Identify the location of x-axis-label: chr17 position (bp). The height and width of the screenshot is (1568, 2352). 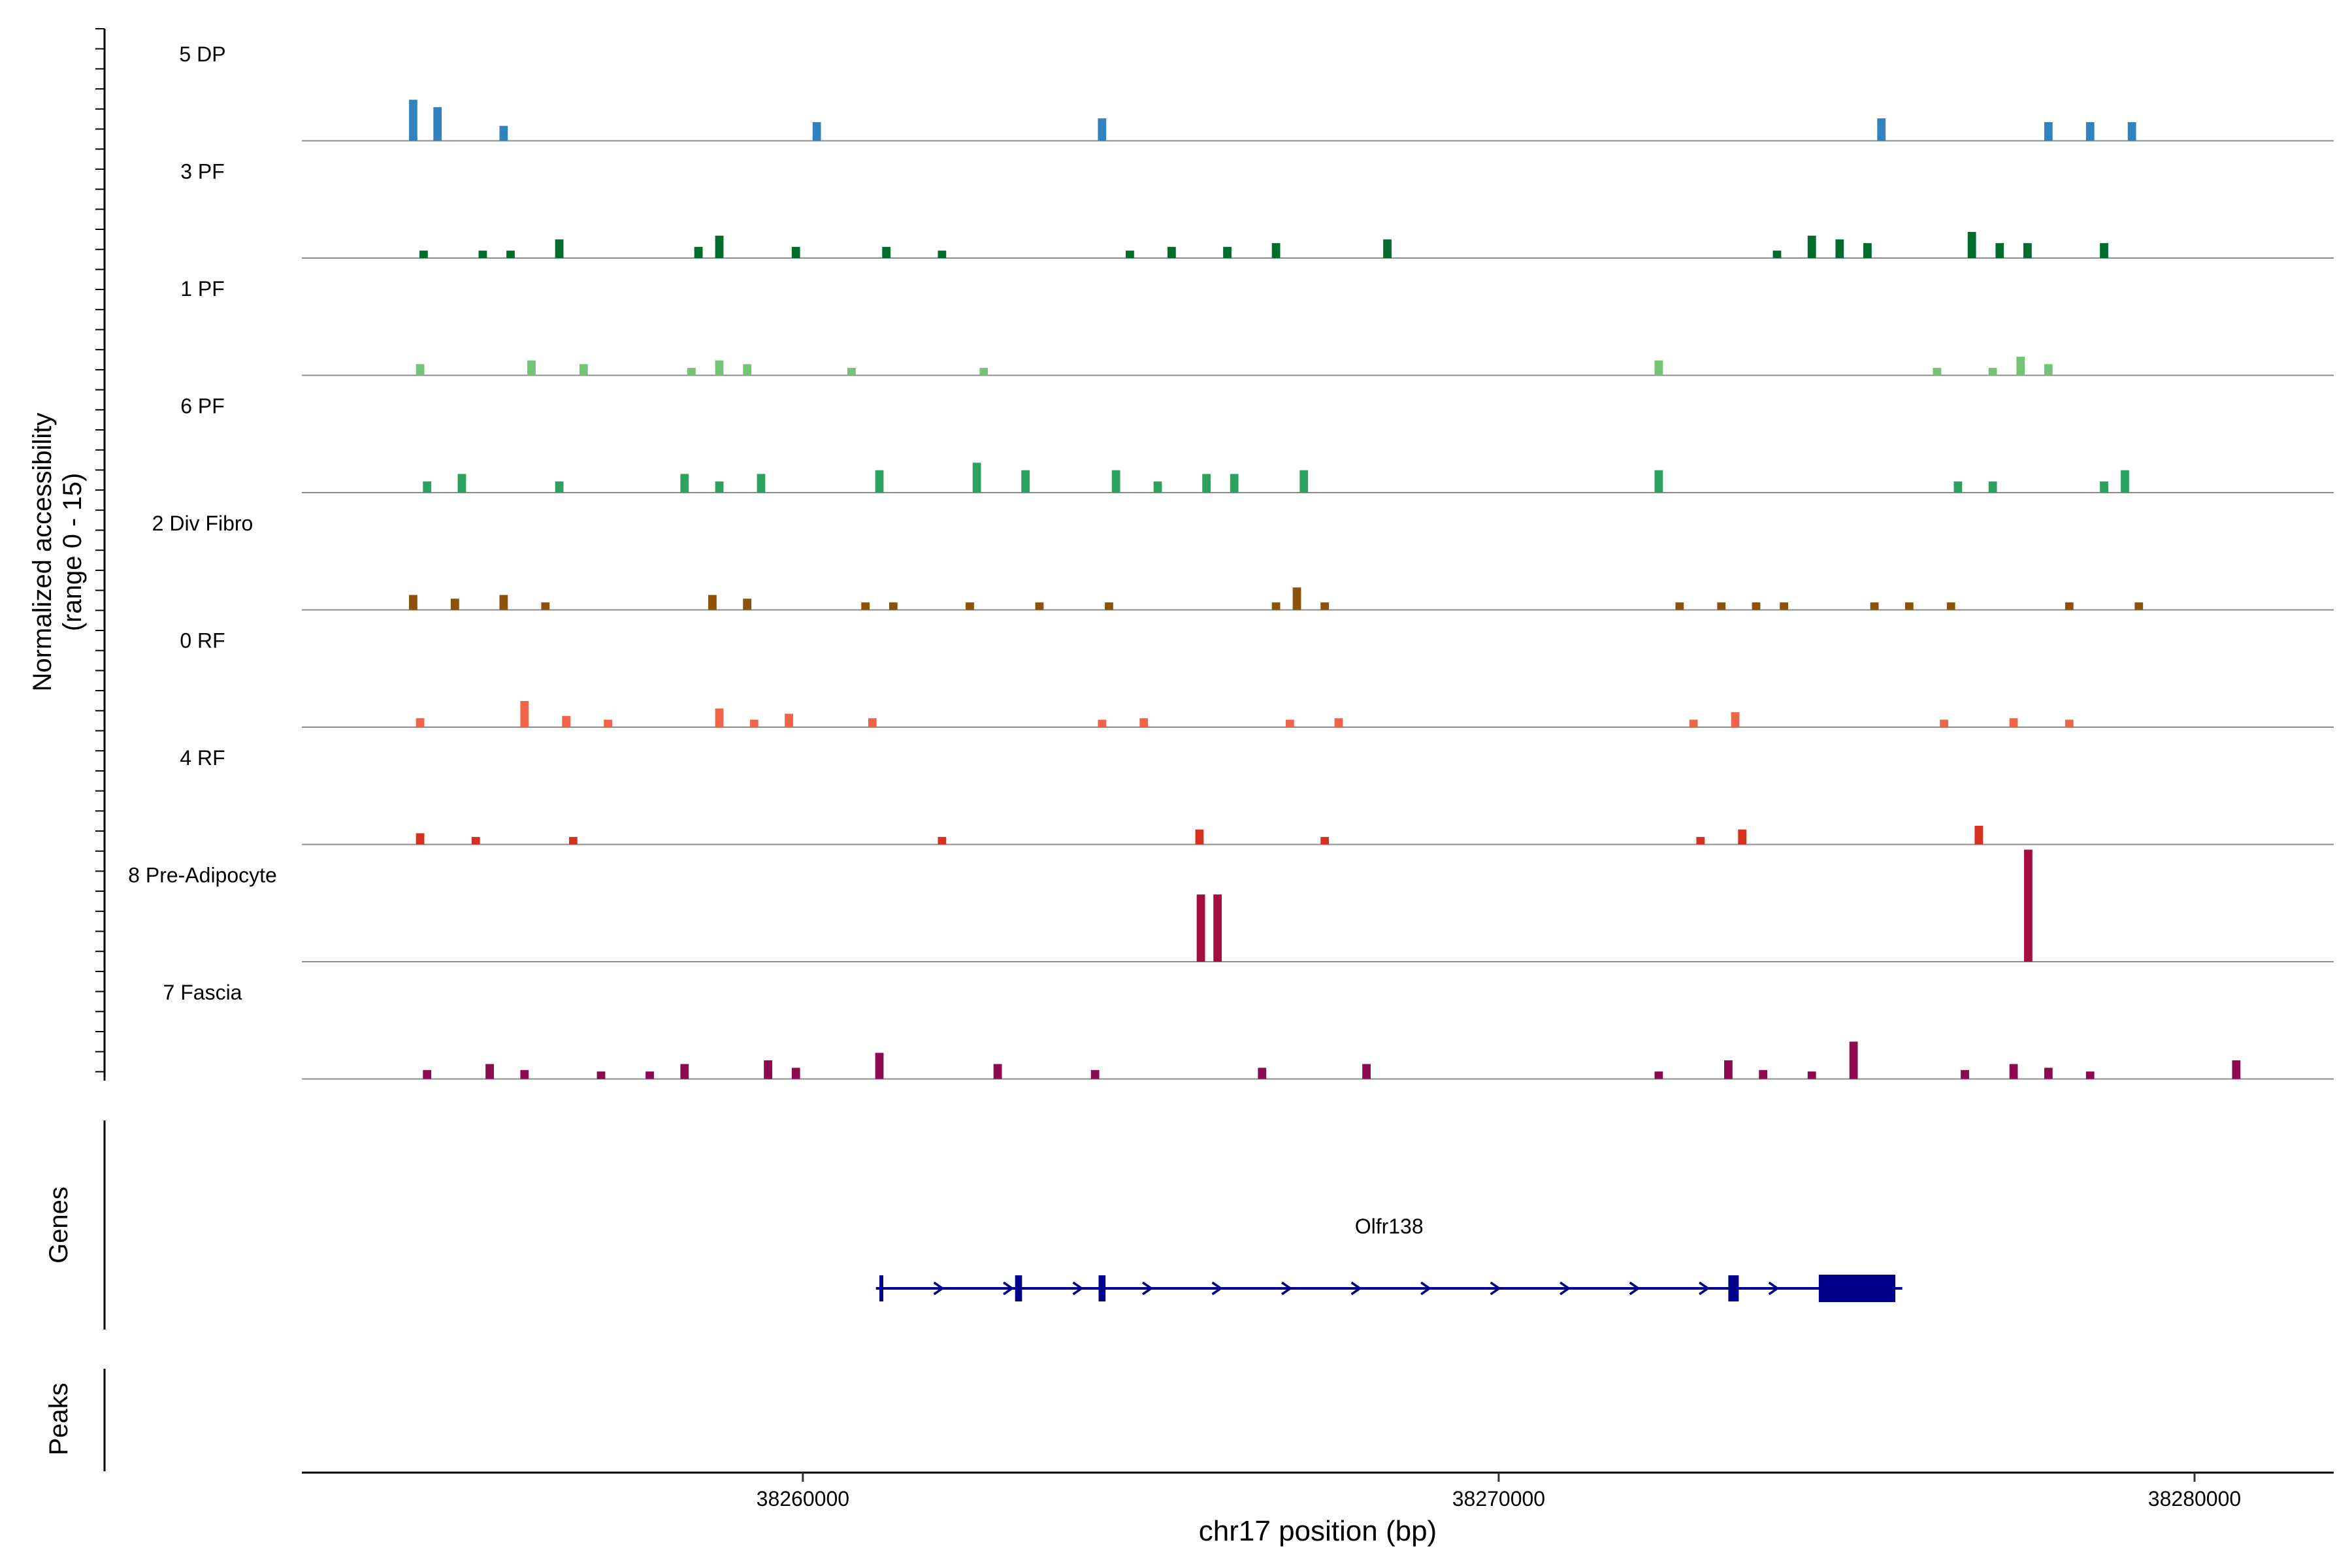
(1318, 1531).